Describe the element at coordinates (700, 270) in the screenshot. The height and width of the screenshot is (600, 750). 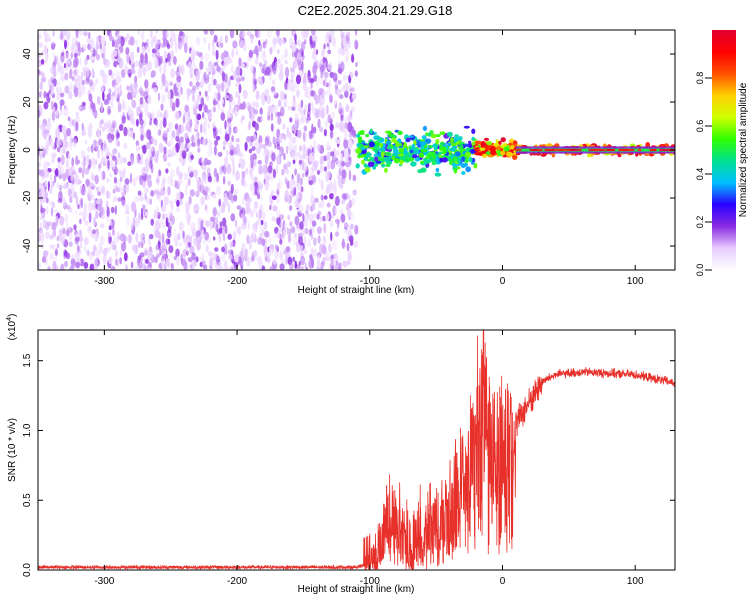
I see `colorbar-tick-label: 0.0` at that location.